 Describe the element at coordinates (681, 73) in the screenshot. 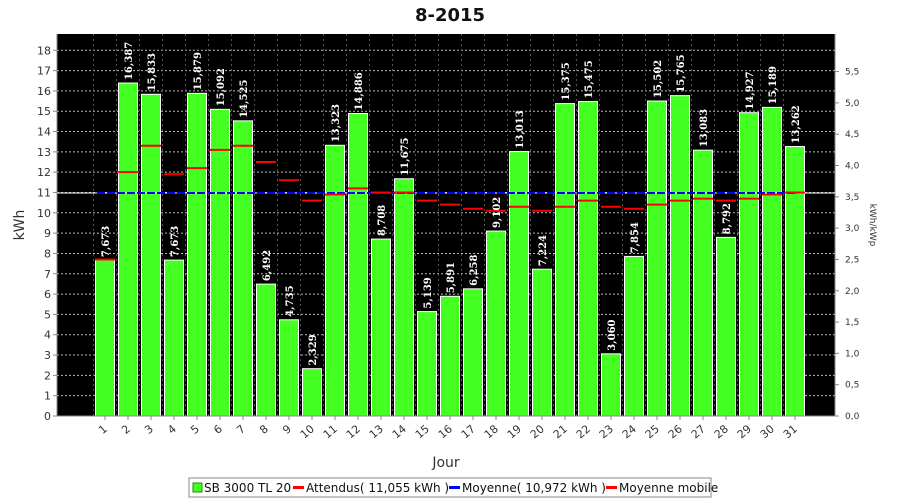

I see `data-label: 15,765` at that location.